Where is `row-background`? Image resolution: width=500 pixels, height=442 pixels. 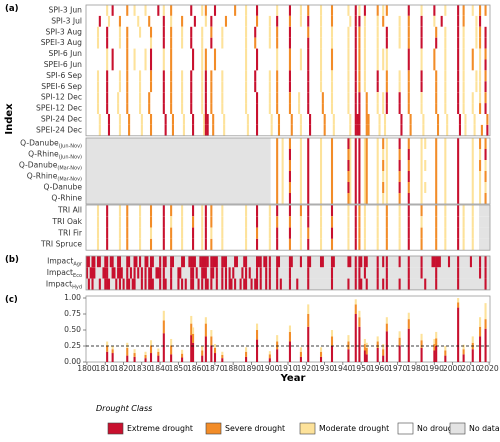
row-background is located at coordinates (288, 233).